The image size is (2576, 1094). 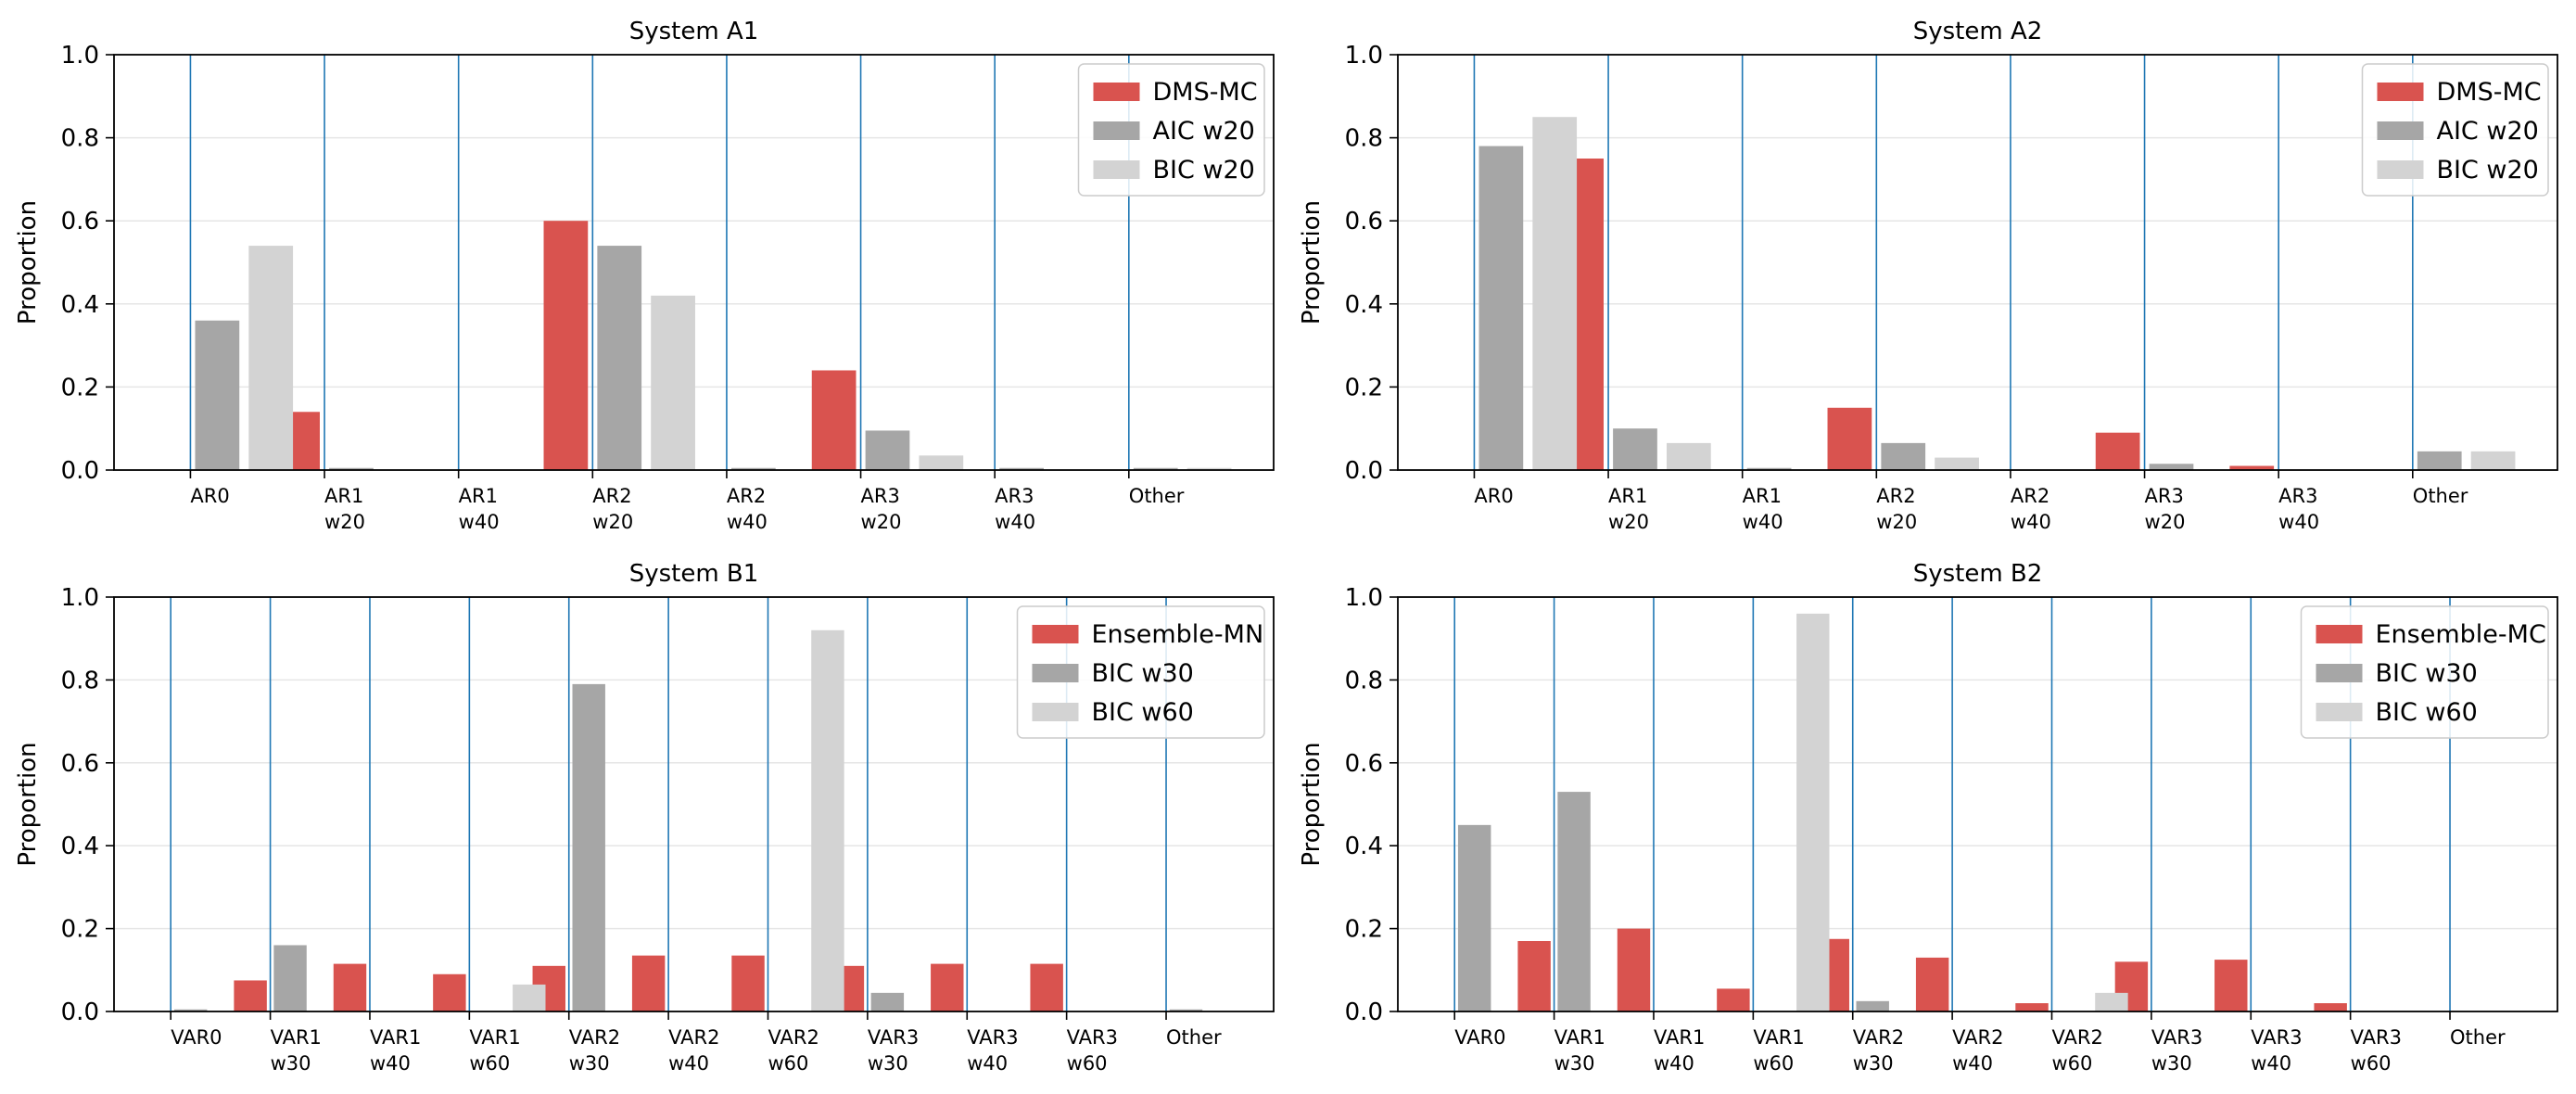 I want to click on chart-title: System A1, so click(x=694, y=32).